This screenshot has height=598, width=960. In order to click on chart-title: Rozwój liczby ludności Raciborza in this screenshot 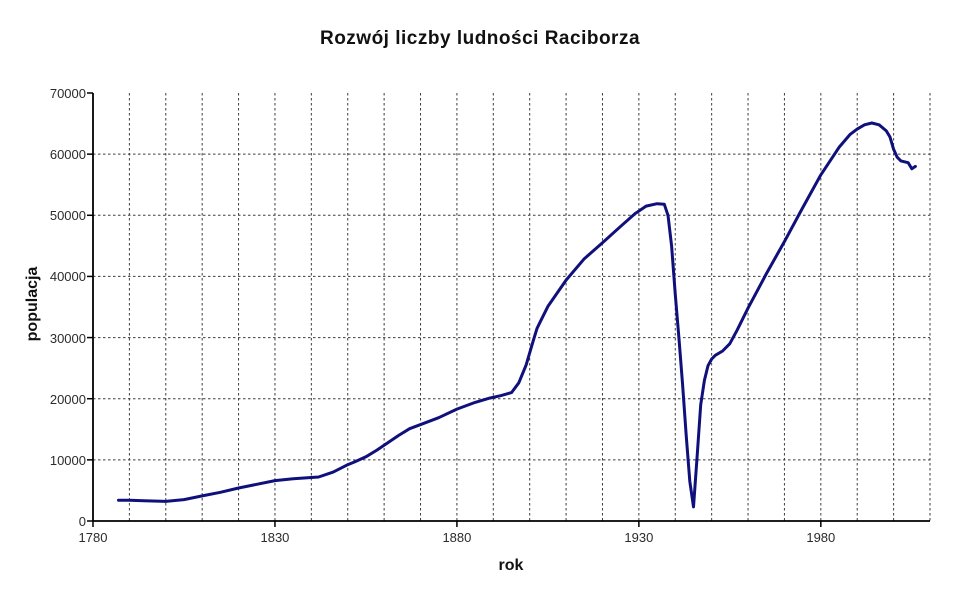, I will do `click(480, 38)`.